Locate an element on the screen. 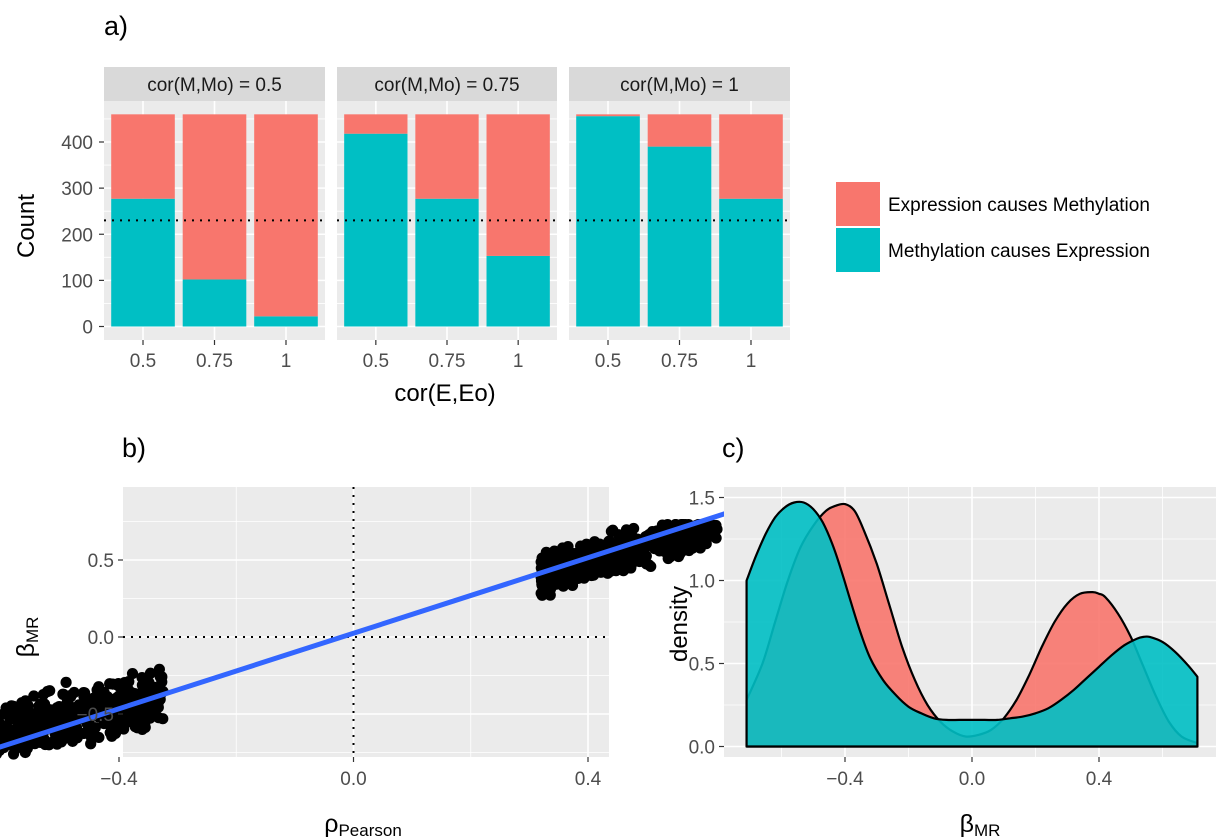 This screenshot has height=839, width=1226. y-tick-label: 400 is located at coordinates (77, 143).